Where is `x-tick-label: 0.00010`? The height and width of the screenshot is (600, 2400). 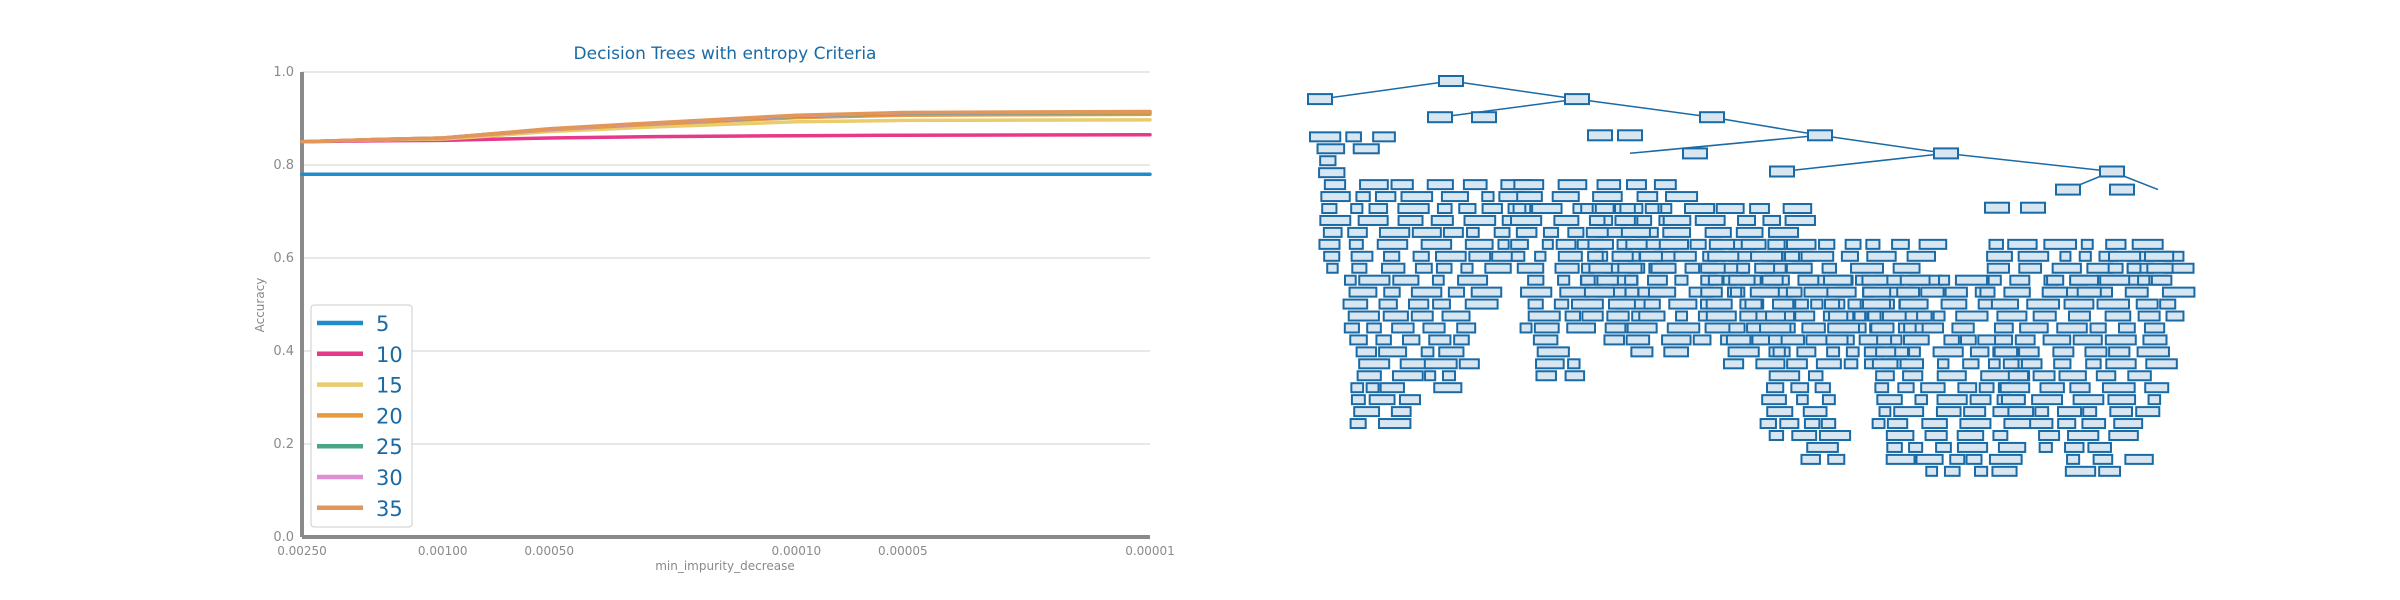 x-tick-label: 0.00010 is located at coordinates (797, 551).